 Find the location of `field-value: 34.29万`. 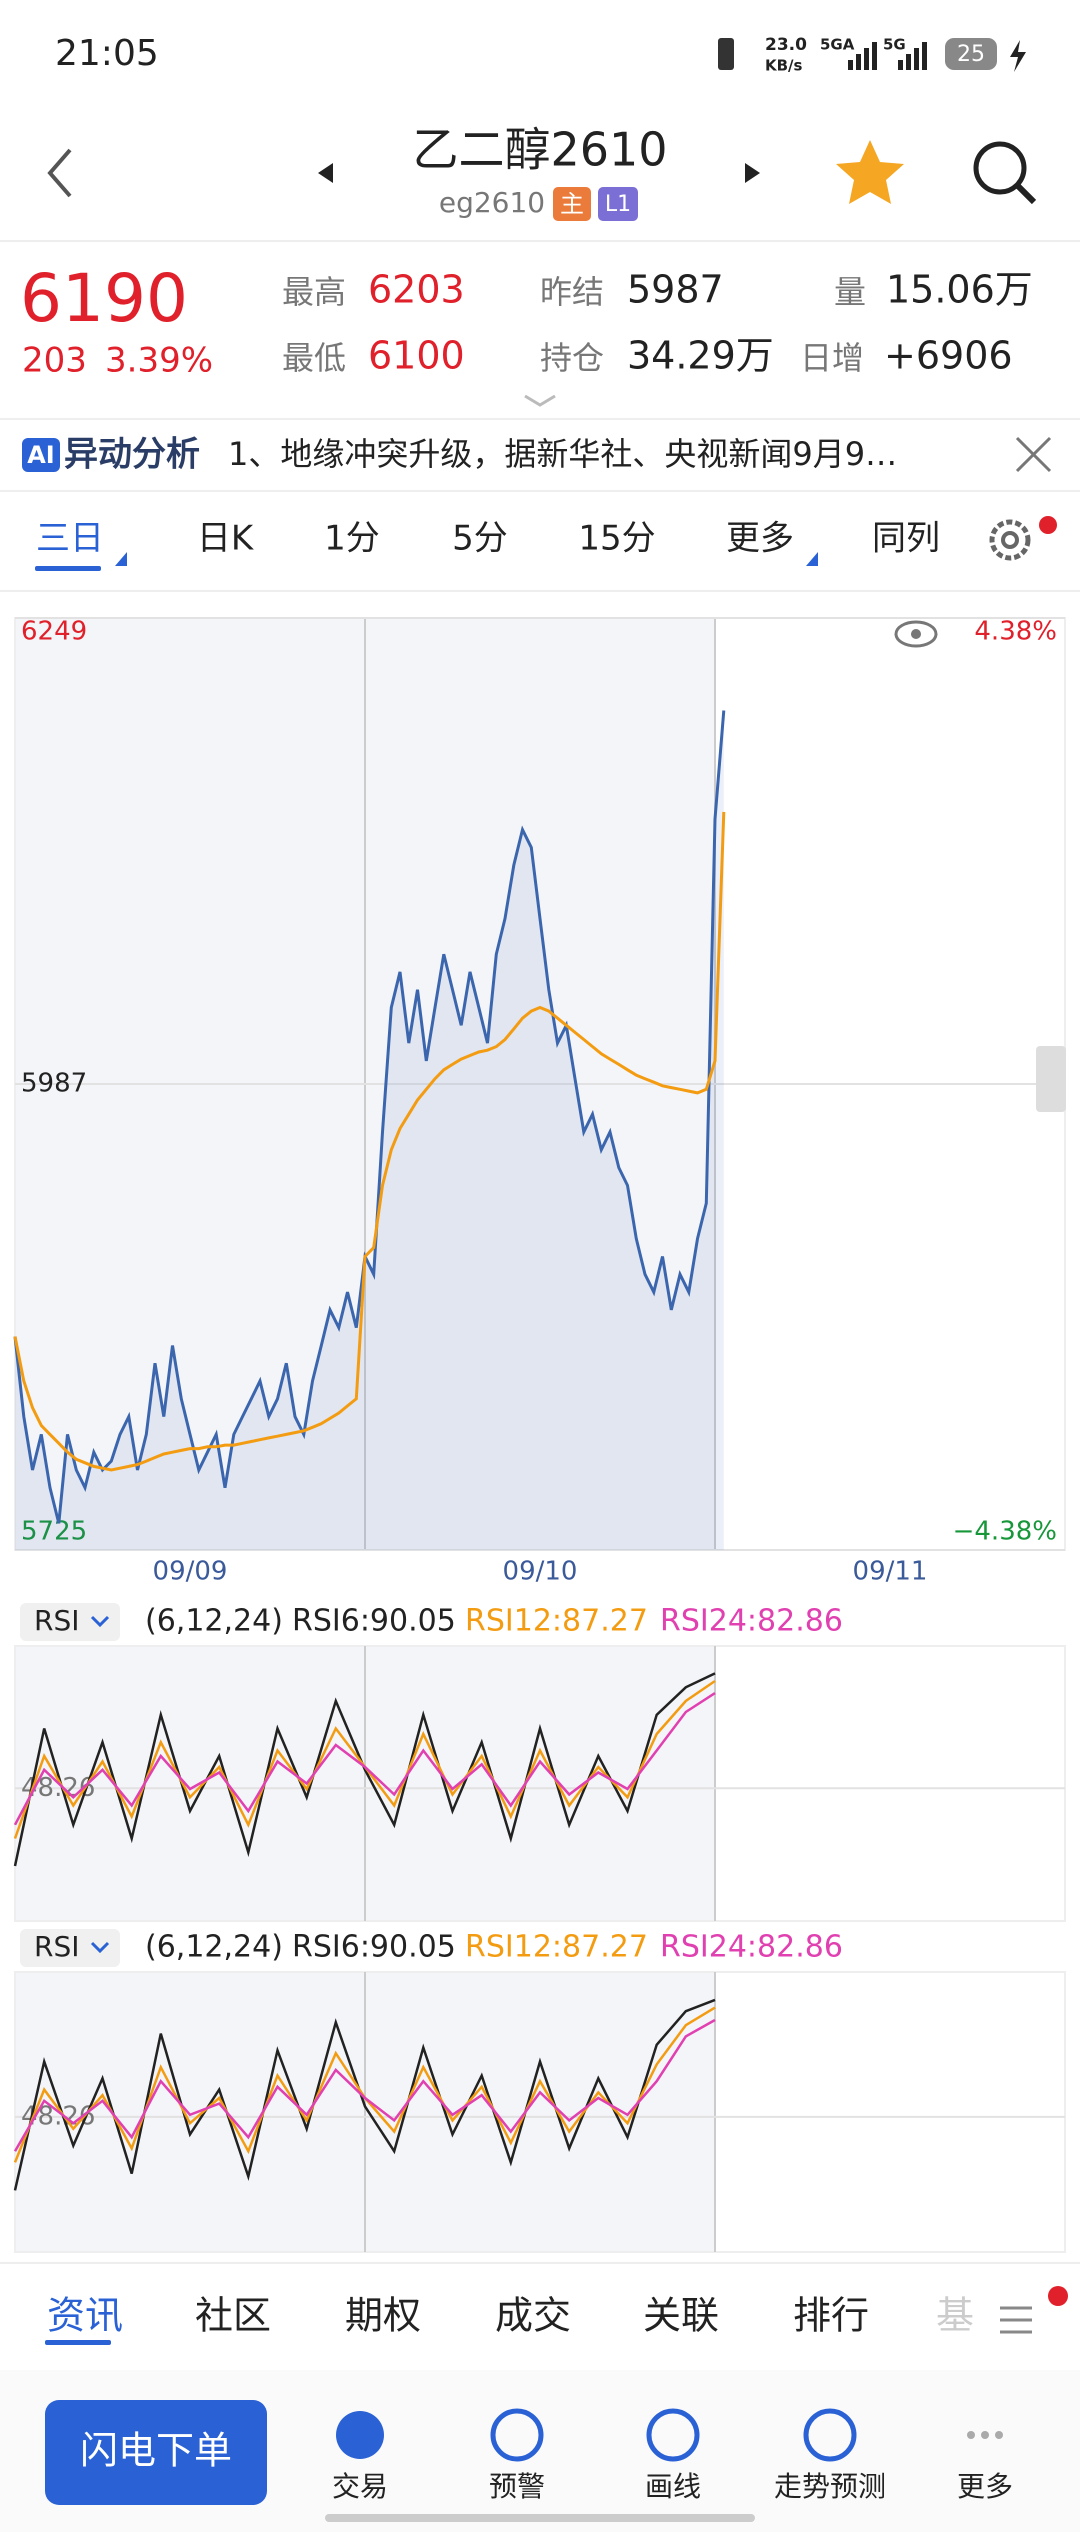

field-value: 34.29万 is located at coordinates (700, 356).